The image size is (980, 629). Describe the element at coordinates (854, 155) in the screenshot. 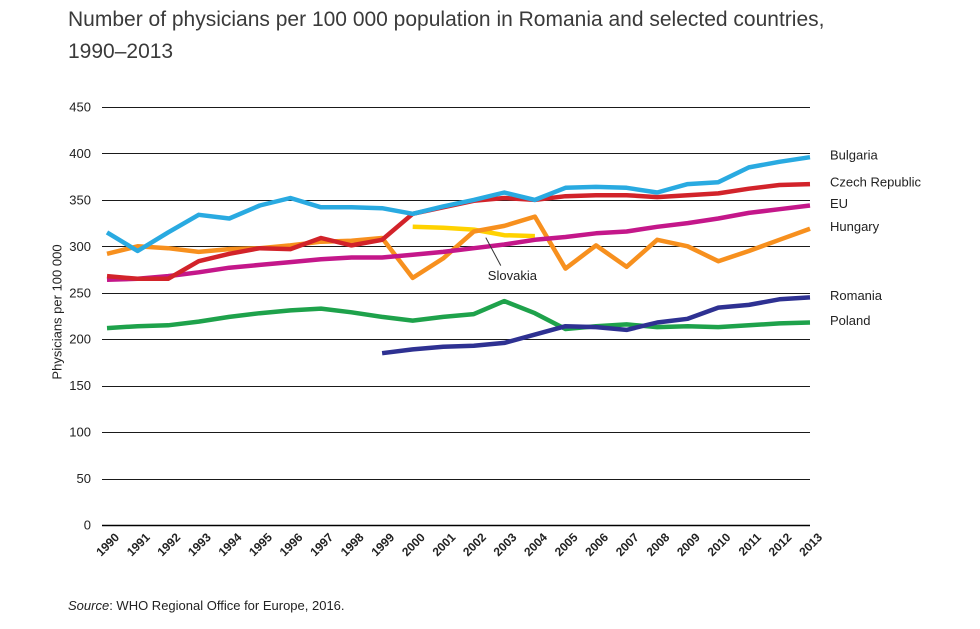

I see `series-label-bulgaria: Bulgaria` at that location.